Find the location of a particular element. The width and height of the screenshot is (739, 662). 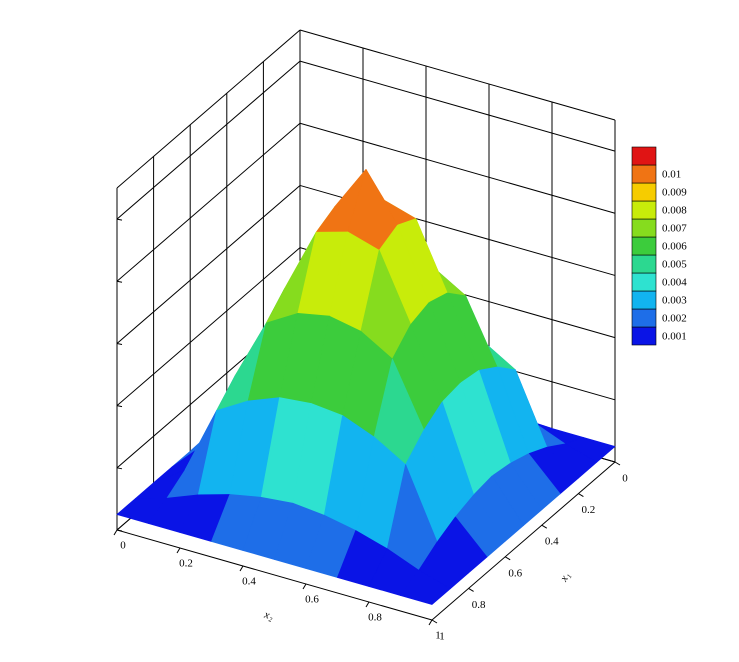

x-tick-label: 0.6 is located at coordinates (312, 600).